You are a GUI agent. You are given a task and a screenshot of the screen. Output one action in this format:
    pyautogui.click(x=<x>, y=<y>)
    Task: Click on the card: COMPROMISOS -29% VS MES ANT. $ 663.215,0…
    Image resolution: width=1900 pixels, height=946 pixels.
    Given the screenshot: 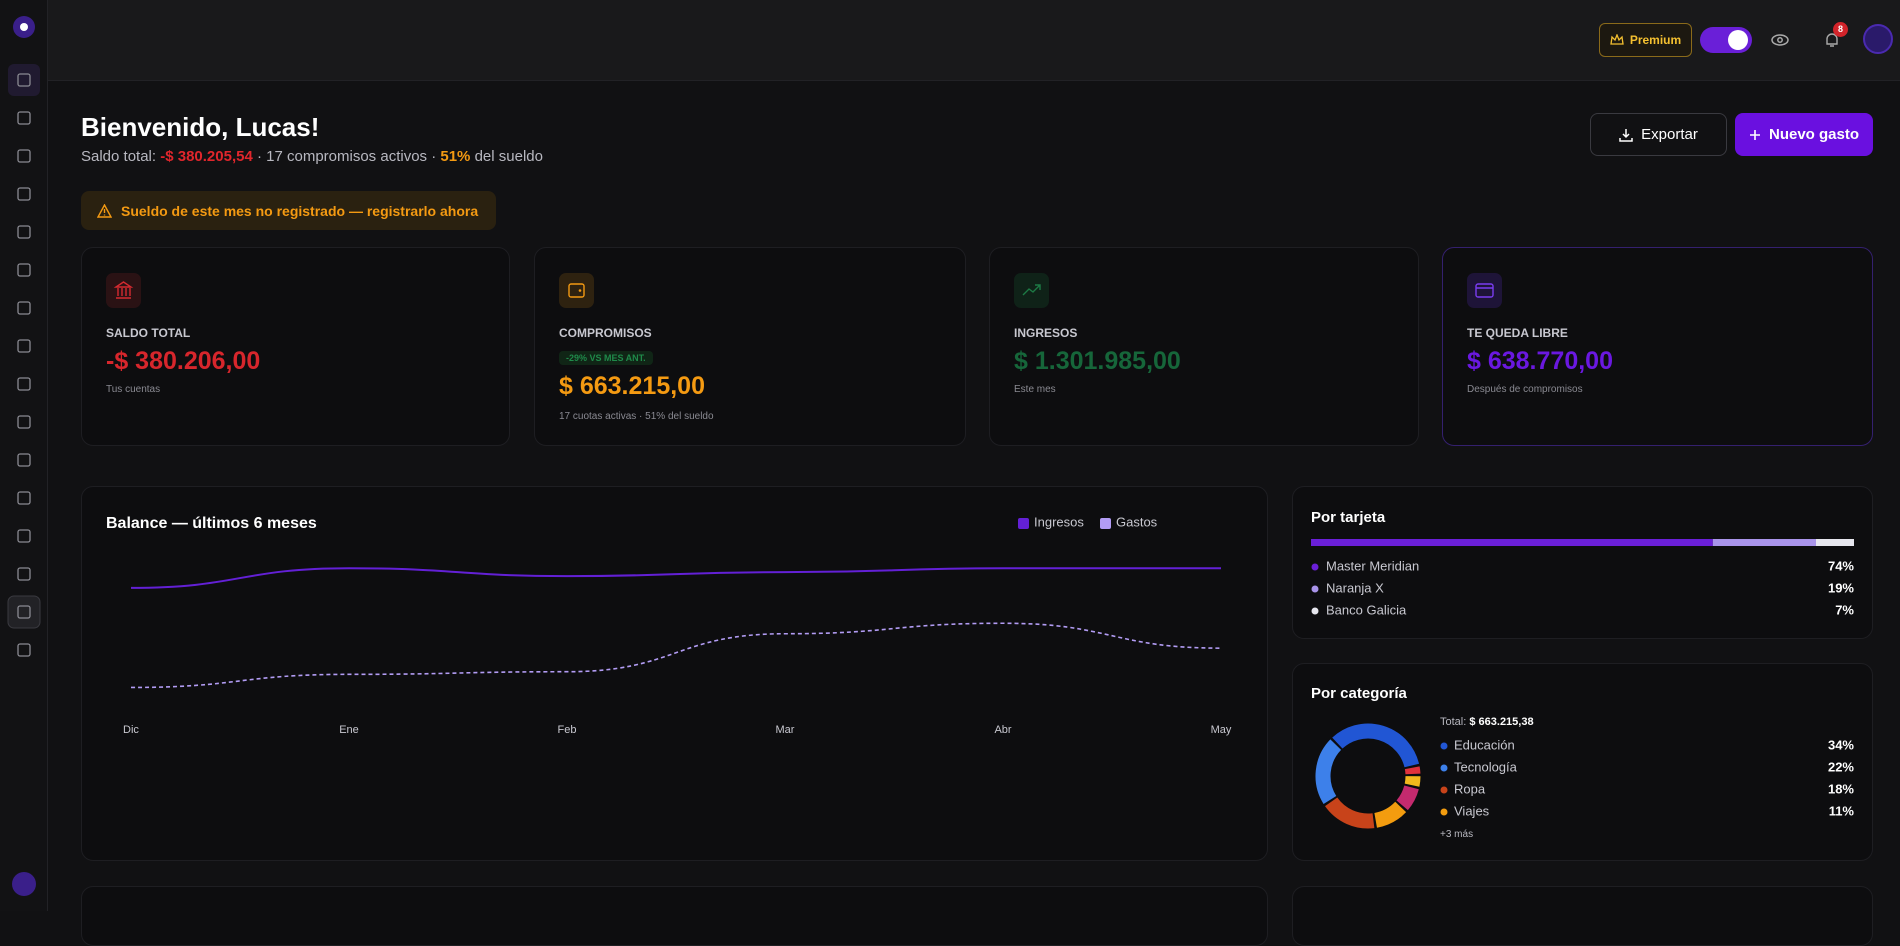 What is the action you would take?
    pyautogui.click(x=750, y=346)
    